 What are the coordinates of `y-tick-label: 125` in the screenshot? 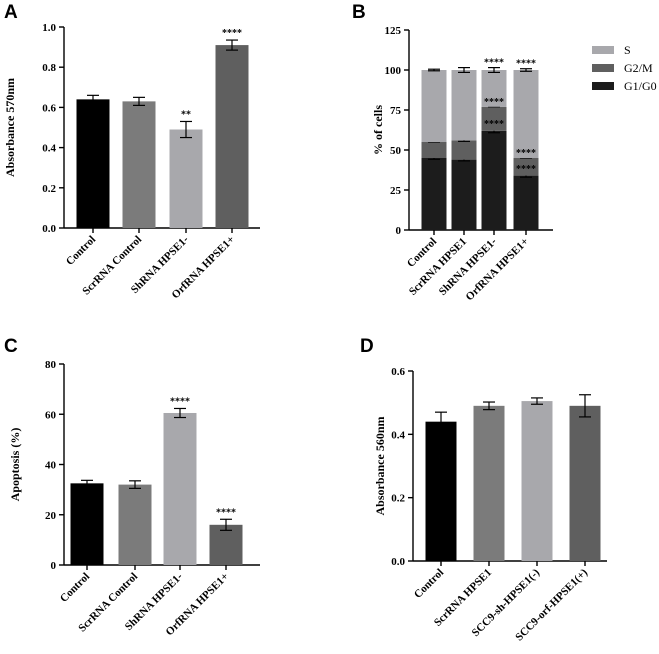 It's located at (393, 31).